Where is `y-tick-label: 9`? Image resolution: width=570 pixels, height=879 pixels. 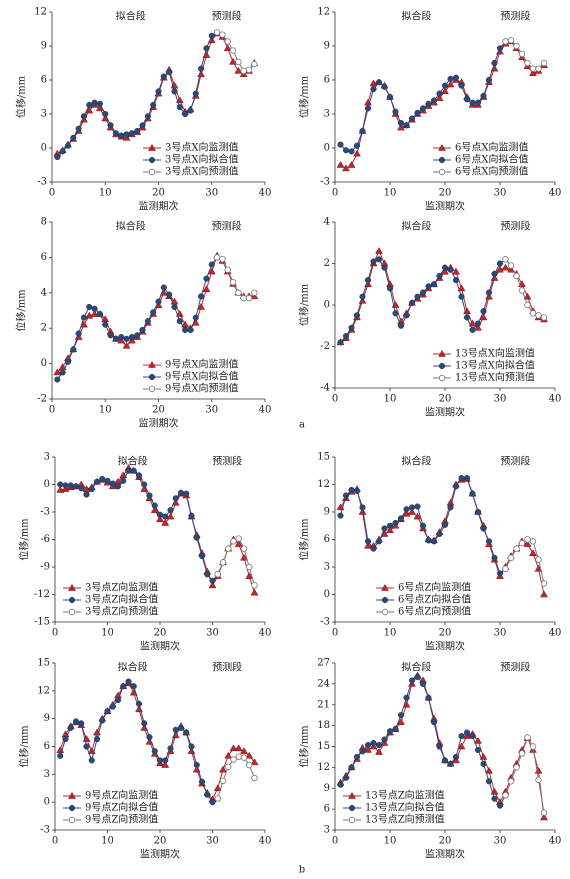
y-tick-label: 9 is located at coordinates (327, 512).